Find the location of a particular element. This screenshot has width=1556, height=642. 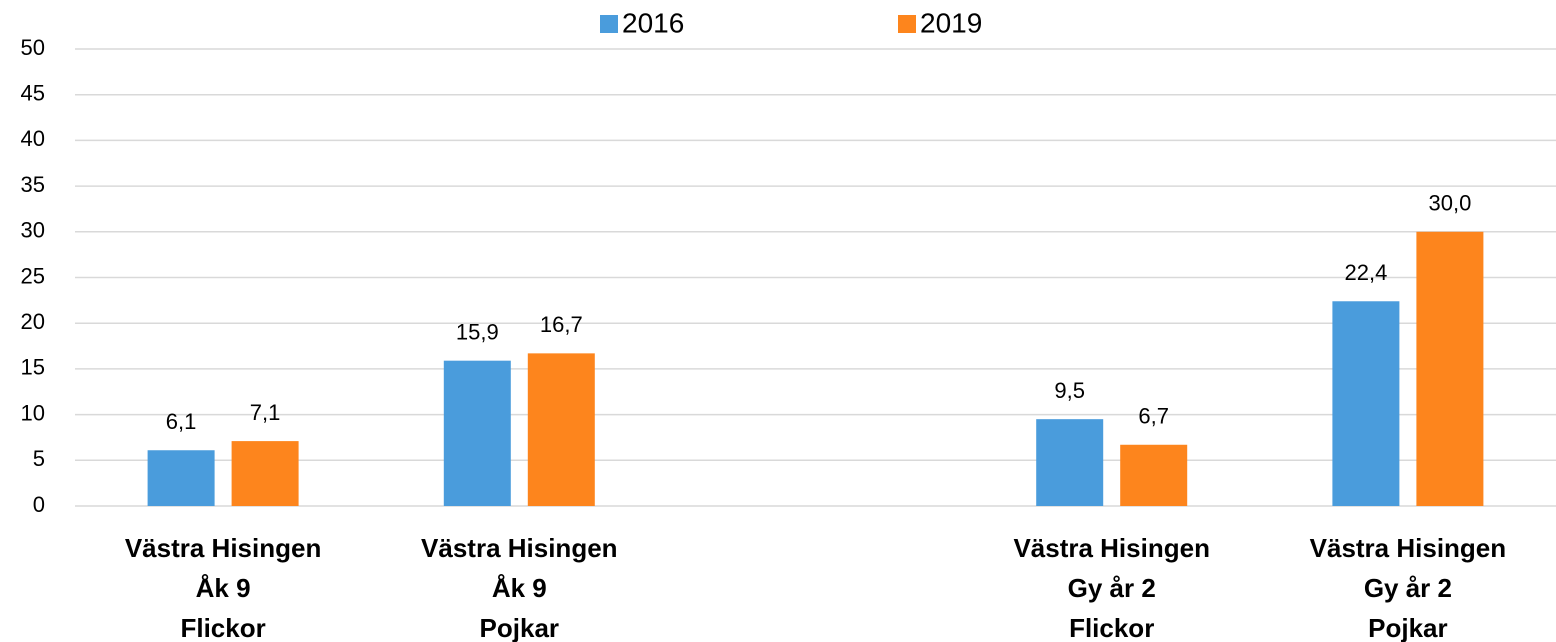

y-tick-label: 50 is located at coordinates (33, 47).